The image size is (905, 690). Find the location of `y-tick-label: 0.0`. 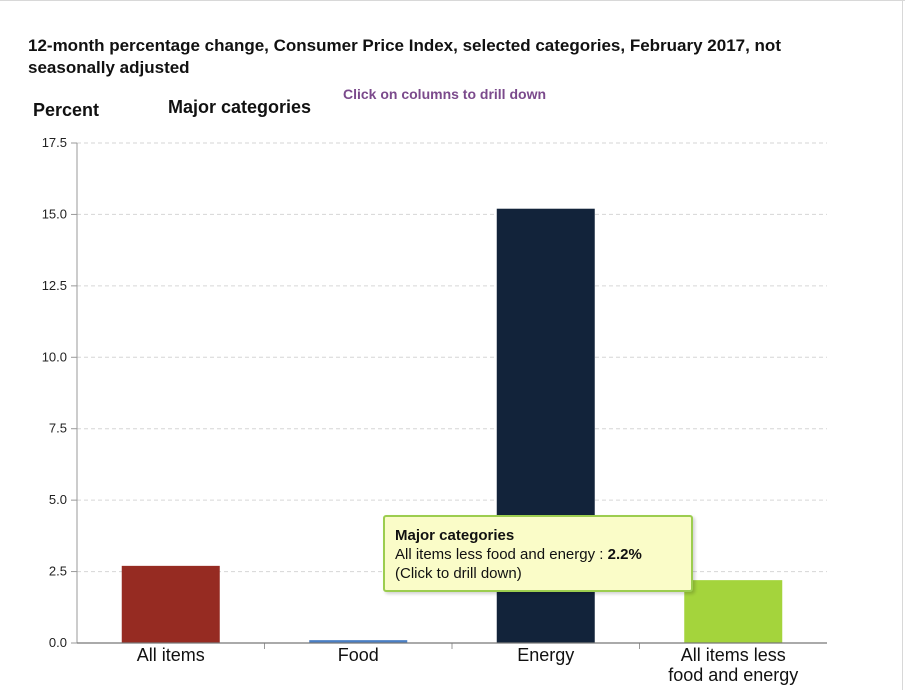

y-tick-label: 0.0 is located at coordinates (58, 642).